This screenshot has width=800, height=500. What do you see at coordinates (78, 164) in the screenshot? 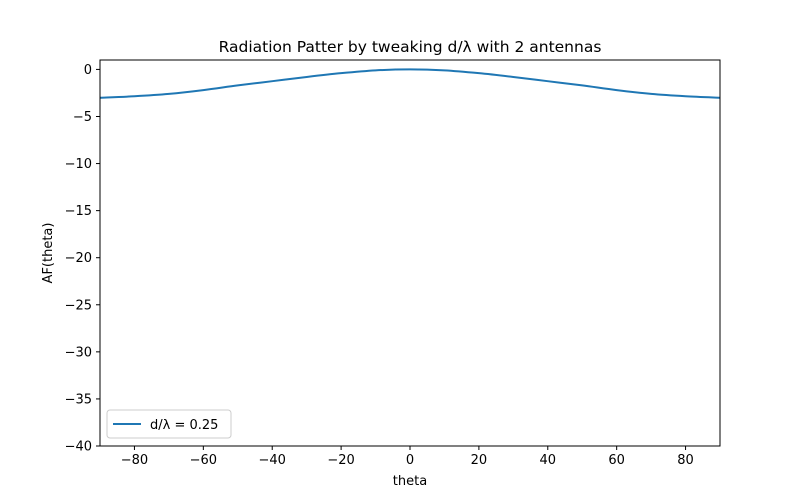
I see `y-tick-label: −10` at bounding box center [78, 164].